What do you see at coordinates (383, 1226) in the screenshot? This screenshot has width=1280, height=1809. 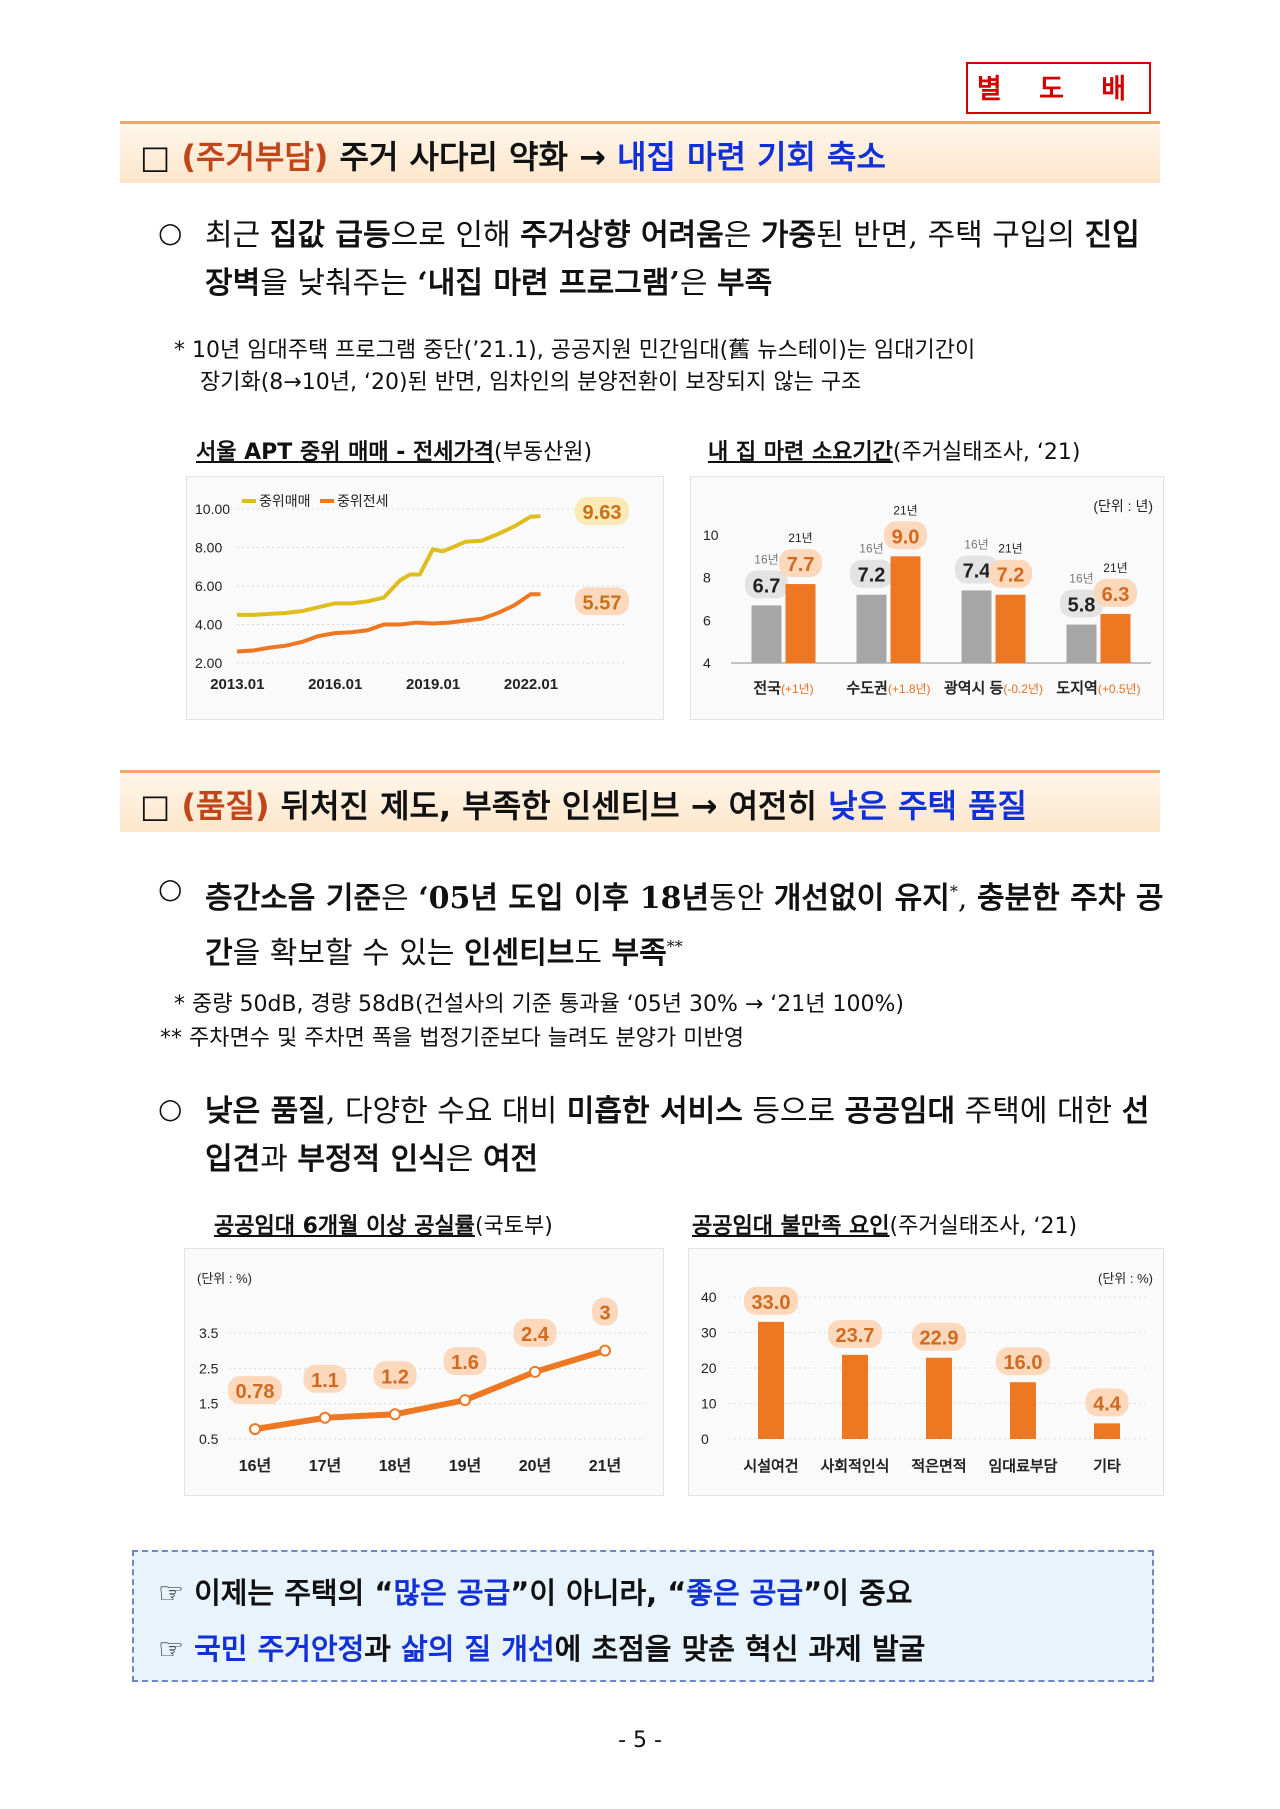 I see `chart-title: 공공임대 6개월 이상 공실률(국토부)` at bounding box center [383, 1226].